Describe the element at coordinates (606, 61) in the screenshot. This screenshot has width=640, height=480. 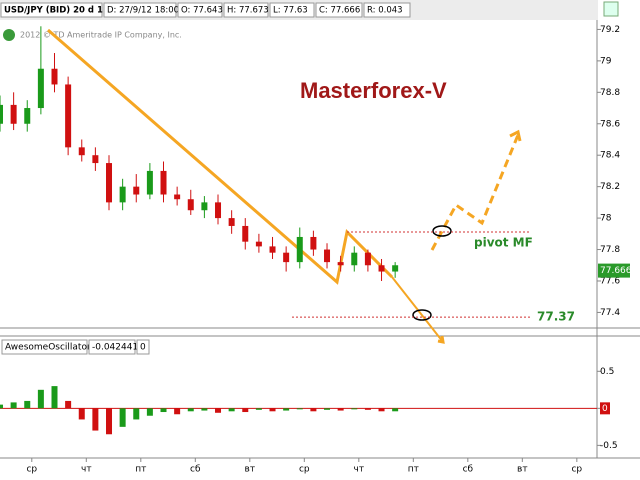
I see `y-tick-label: 79` at that location.